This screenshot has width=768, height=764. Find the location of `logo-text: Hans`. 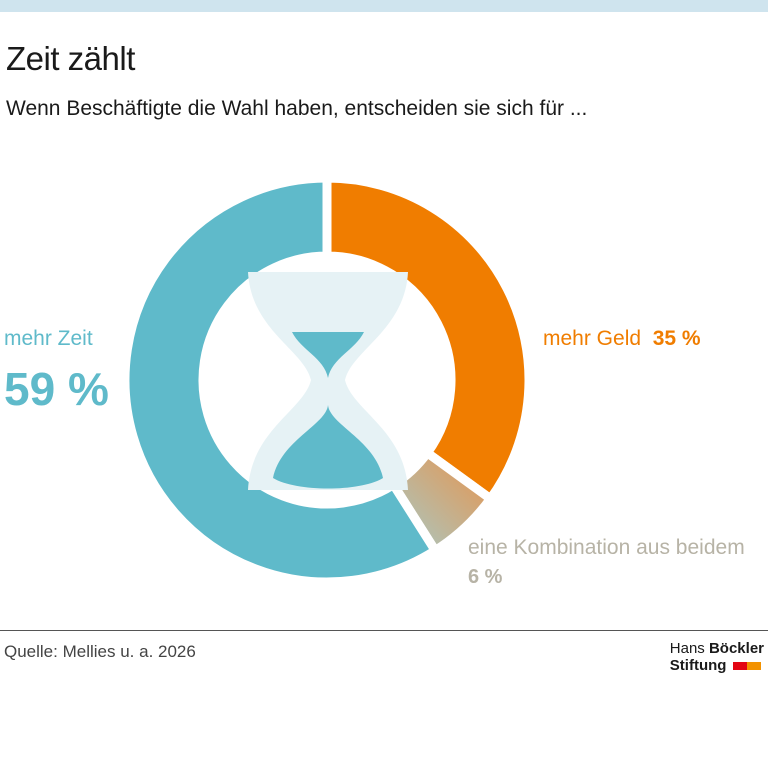

logo-text: Hans is located at coordinates (689, 648).